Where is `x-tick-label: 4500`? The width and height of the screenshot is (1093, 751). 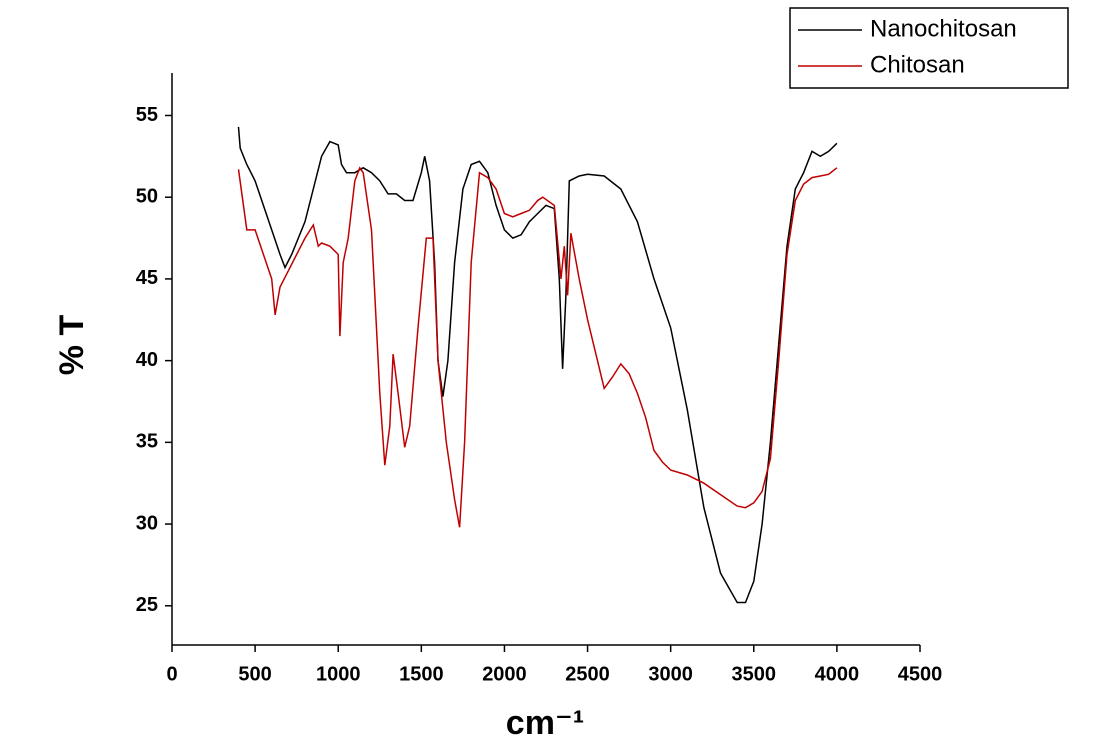
x-tick-label: 4500 is located at coordinates (920, 674).